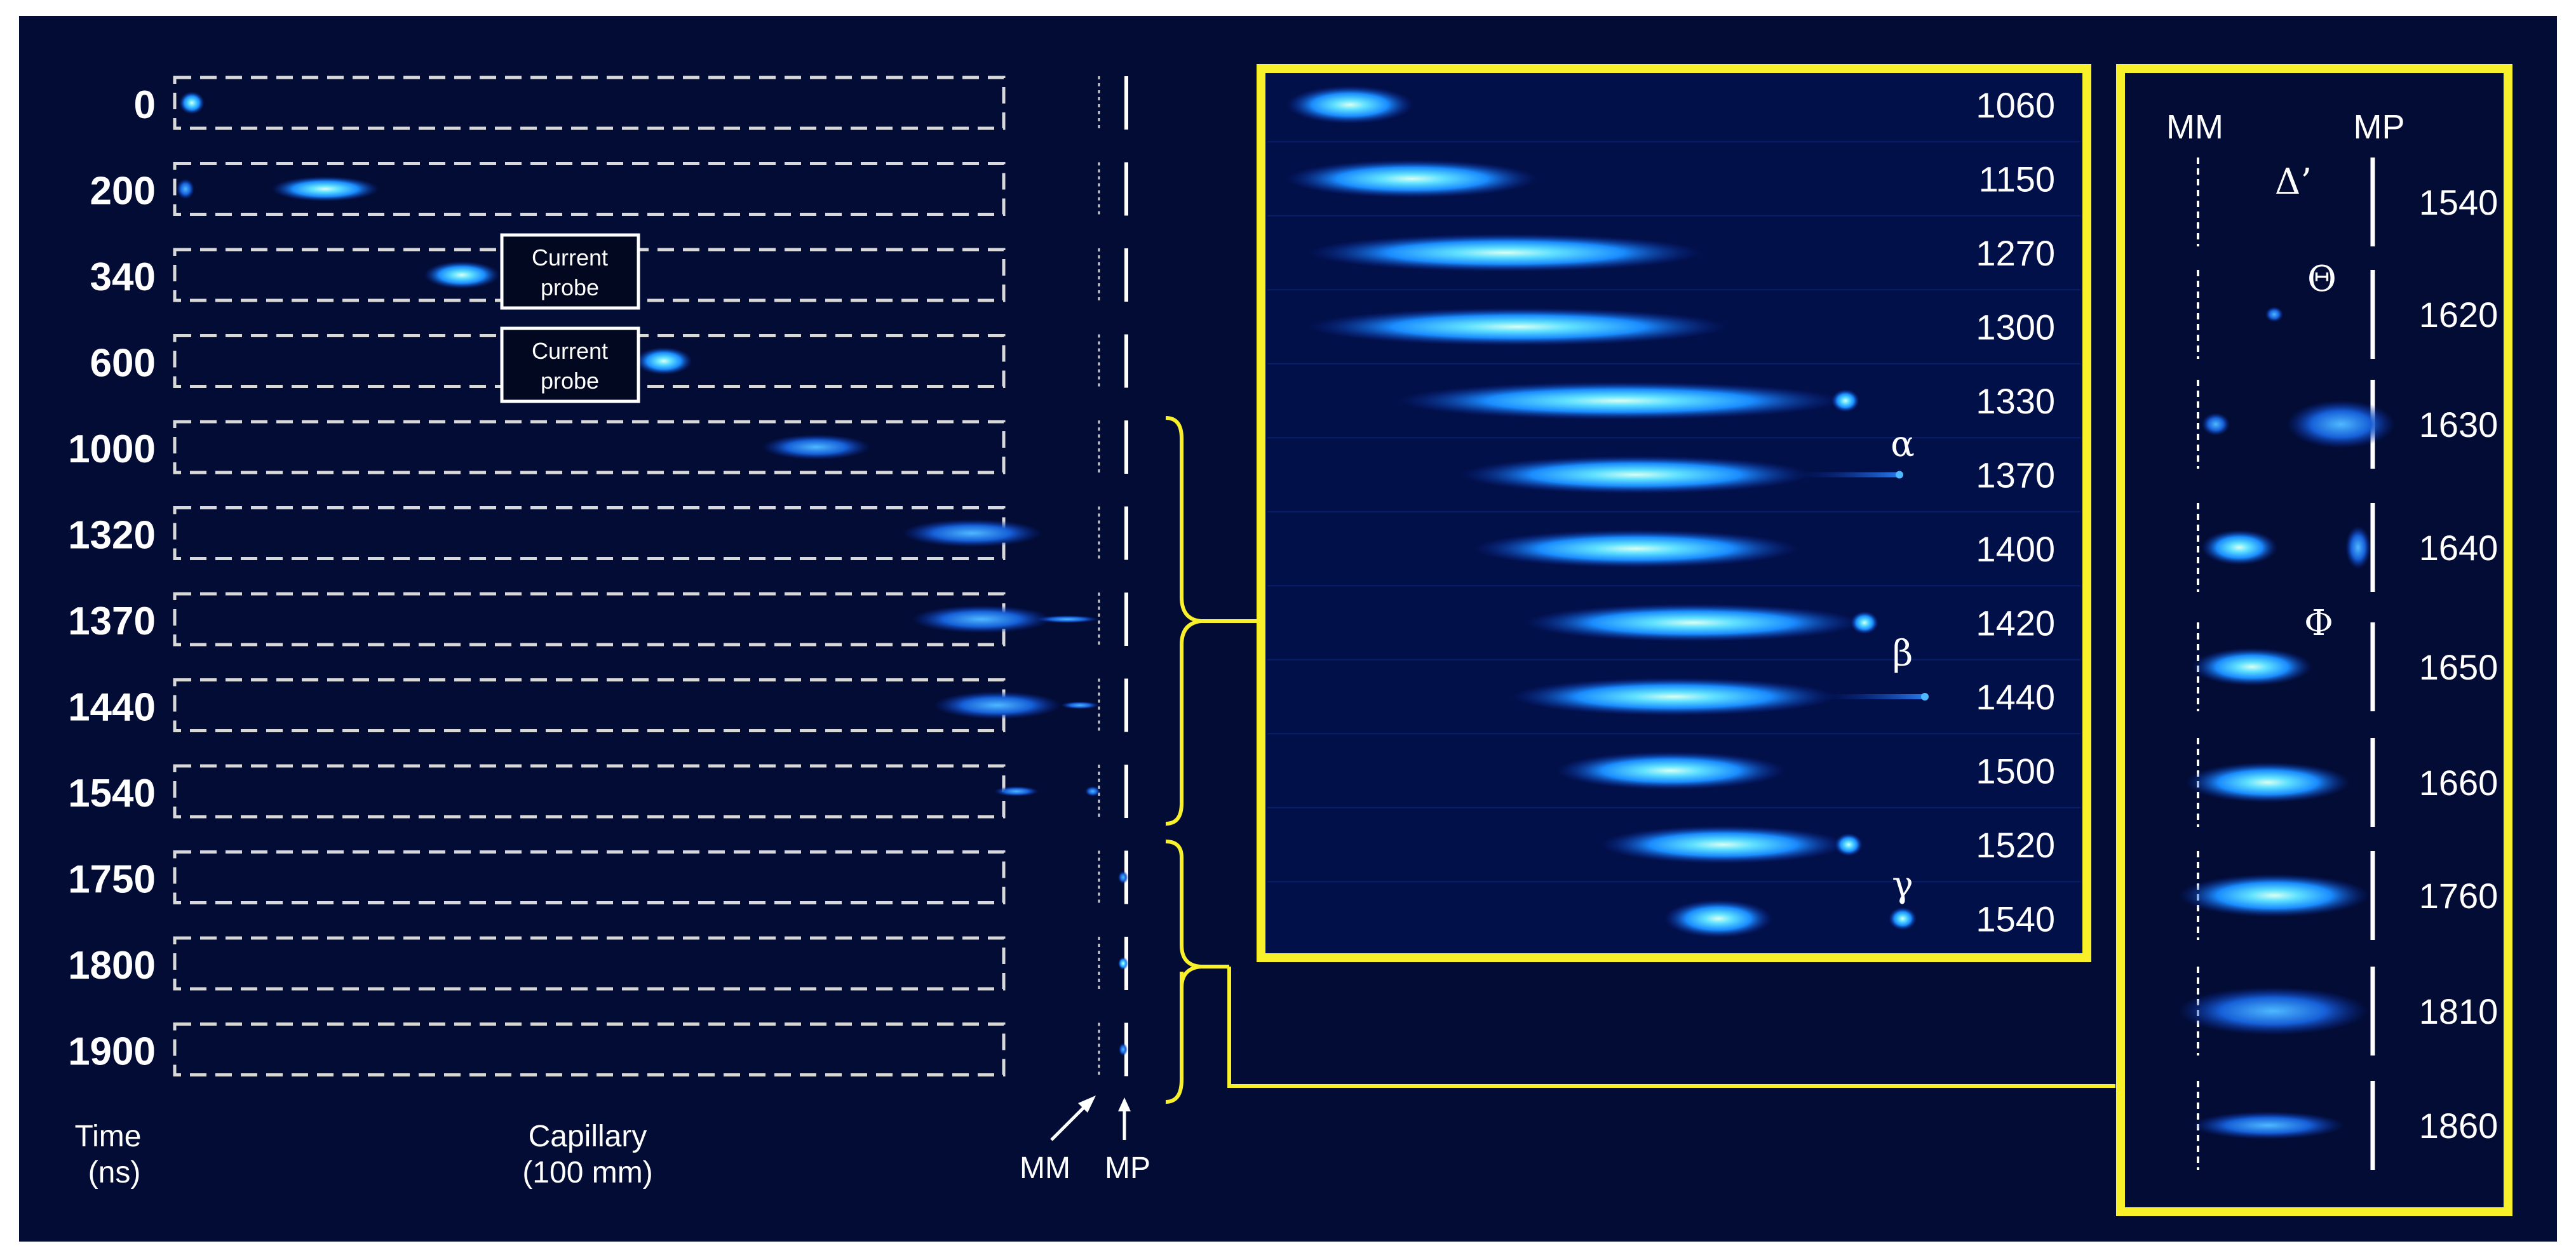 This screenshot has height=1260, width=2576. Describe the element at coordinates (112, 1052) in the screenshot. I see `time-label: 1900` at that location.